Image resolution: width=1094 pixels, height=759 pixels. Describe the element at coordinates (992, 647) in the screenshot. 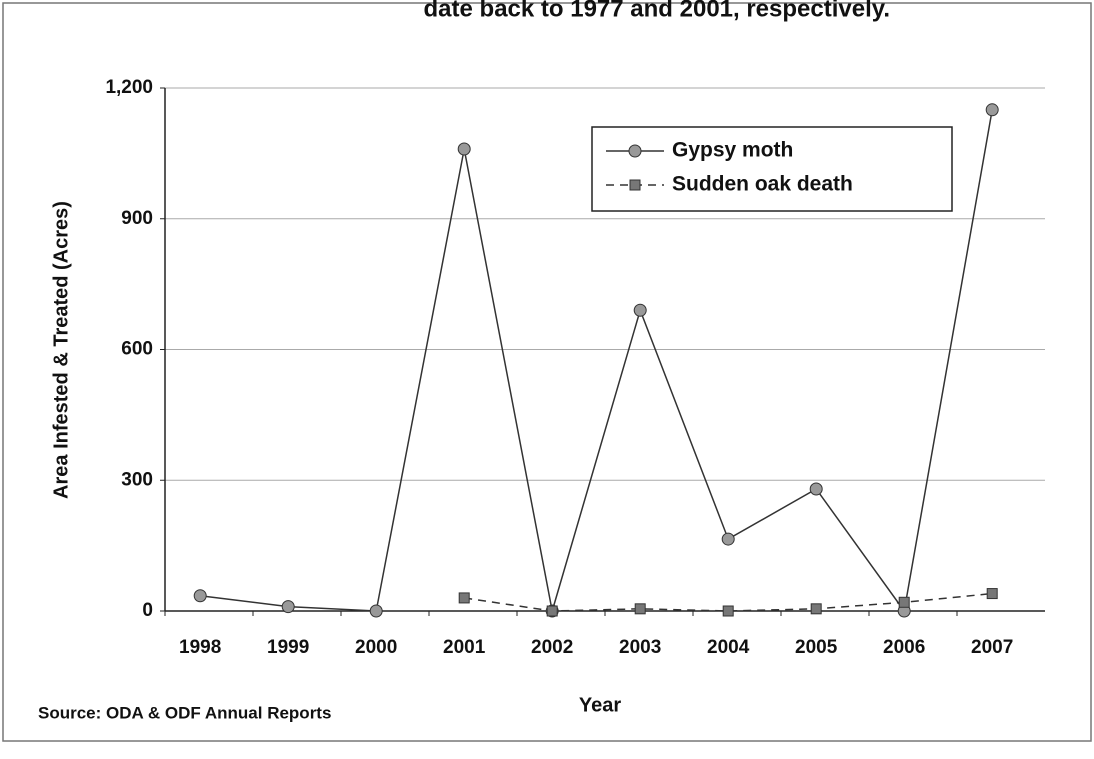

I see `x-tick-label: 2007` at that location.